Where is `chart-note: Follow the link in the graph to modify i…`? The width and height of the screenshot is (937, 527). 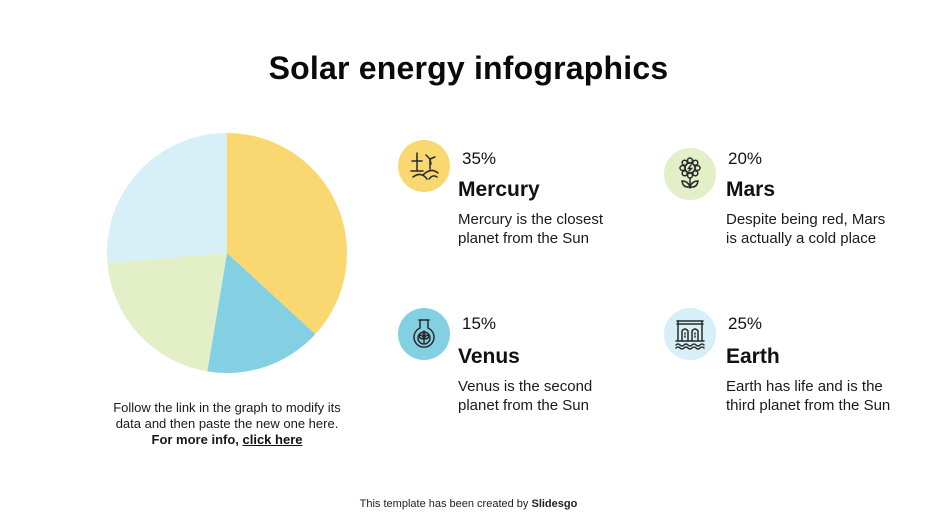
chart-note: Follow the link in the graph to modify i… is located at coordinates (227, 424).